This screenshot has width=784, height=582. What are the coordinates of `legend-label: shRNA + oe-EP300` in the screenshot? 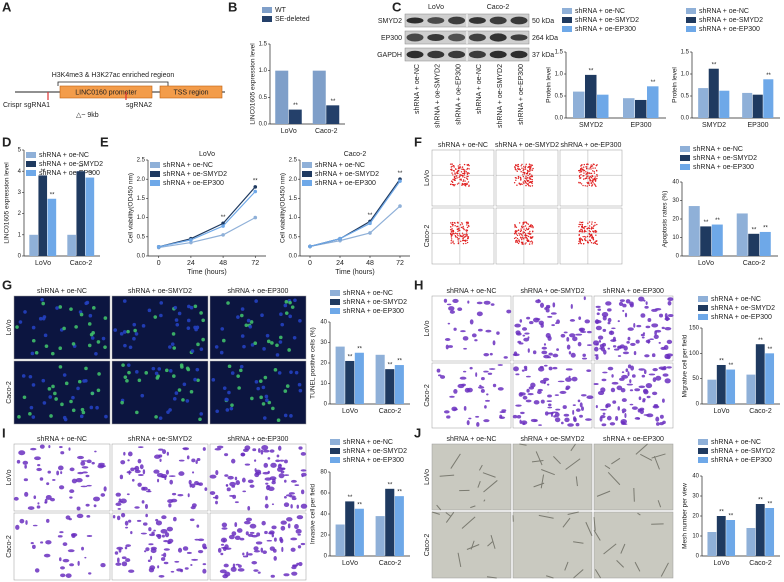 It's located at (373, 460).